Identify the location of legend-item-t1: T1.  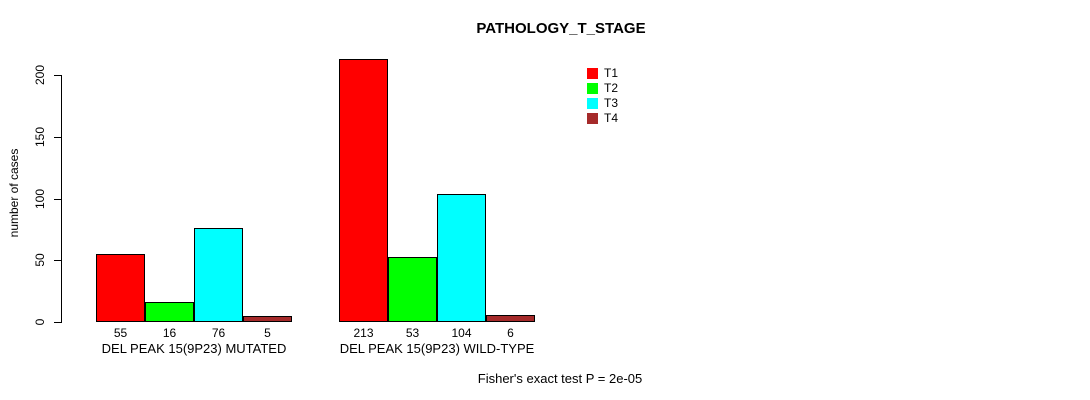
(602, 73).